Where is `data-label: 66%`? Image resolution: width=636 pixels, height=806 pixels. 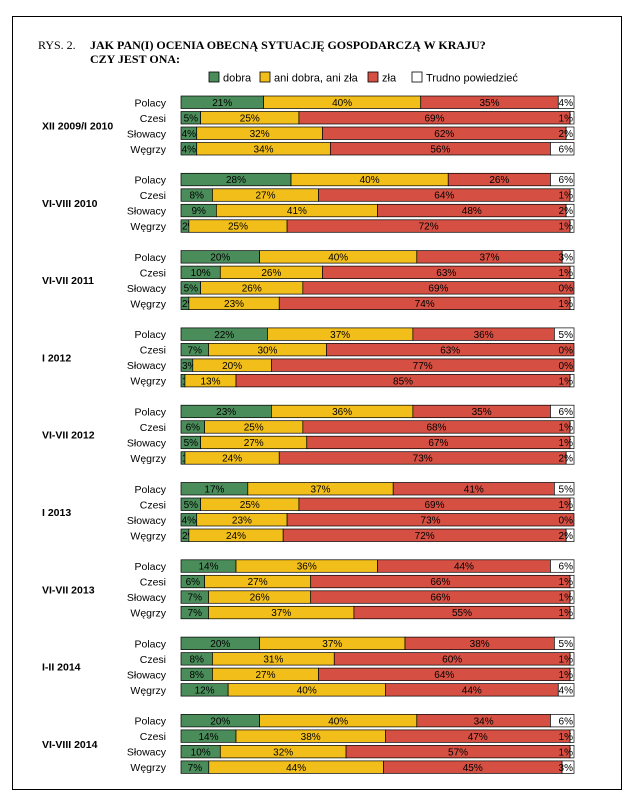 data-label: 66% is located at coordinates (440, 598).